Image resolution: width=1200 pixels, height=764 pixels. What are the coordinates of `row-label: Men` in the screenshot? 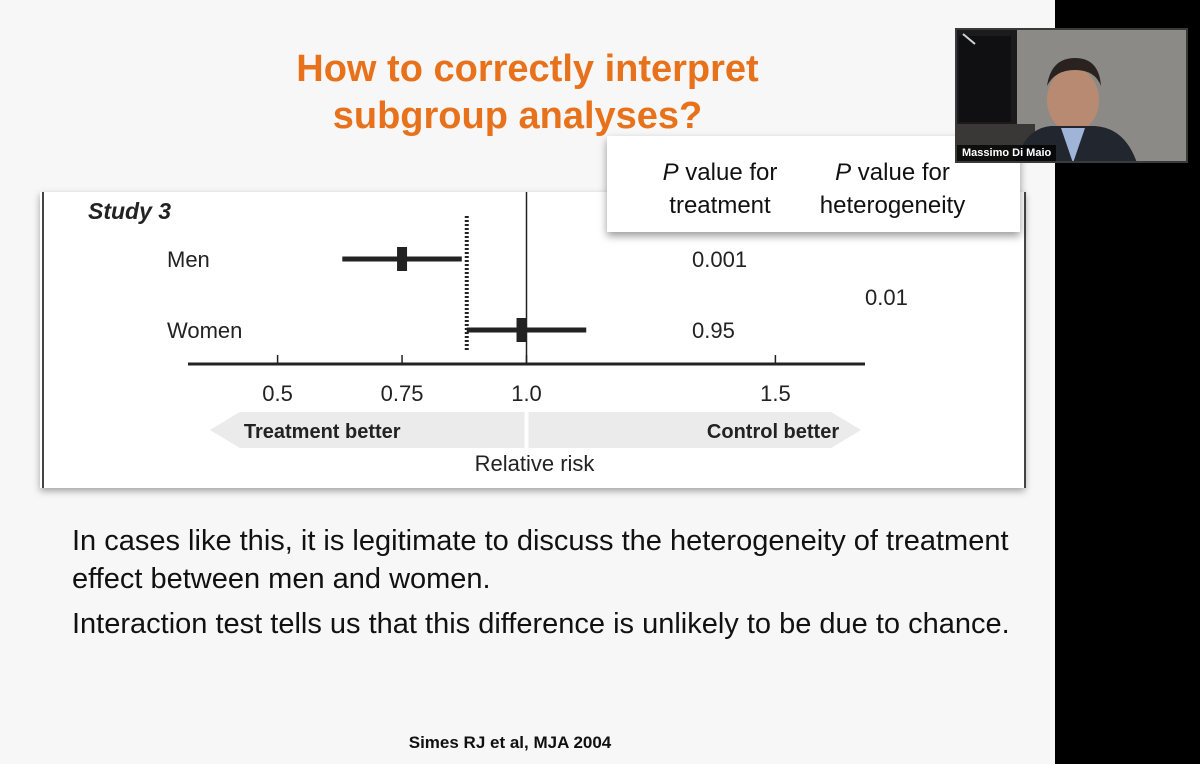 It's located at (188, 259).